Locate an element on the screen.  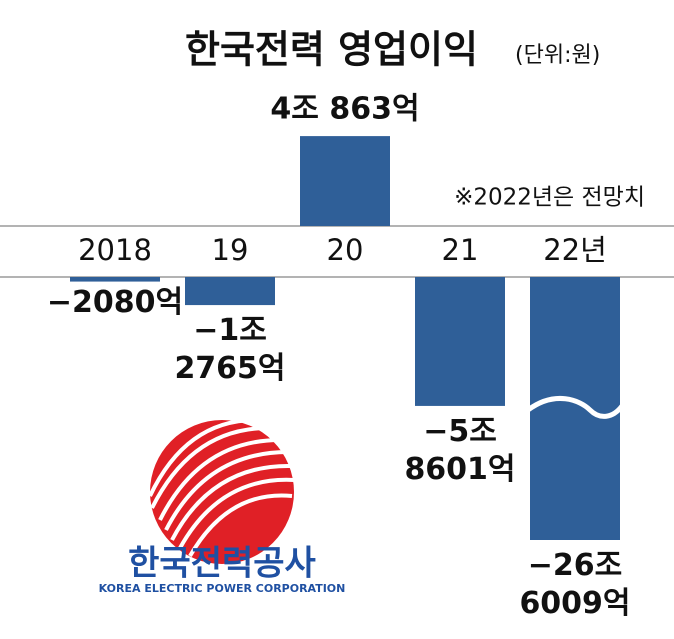
value-label-line: −5조 is located at coordinates (460, 430).